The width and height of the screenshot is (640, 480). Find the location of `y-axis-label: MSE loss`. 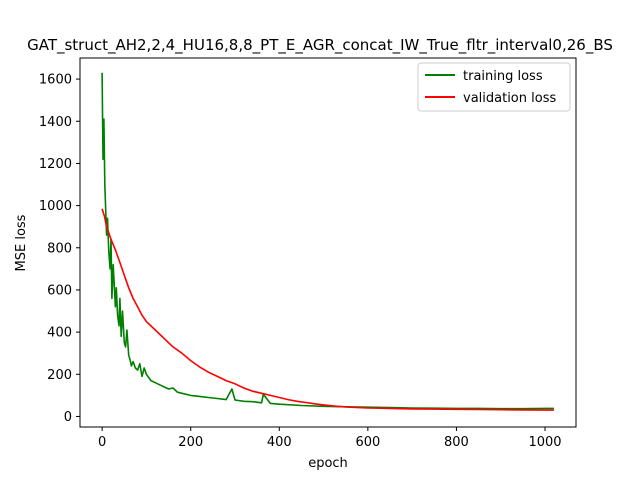

y-axis-label: MSE loss is located at coordinates (21, 242).